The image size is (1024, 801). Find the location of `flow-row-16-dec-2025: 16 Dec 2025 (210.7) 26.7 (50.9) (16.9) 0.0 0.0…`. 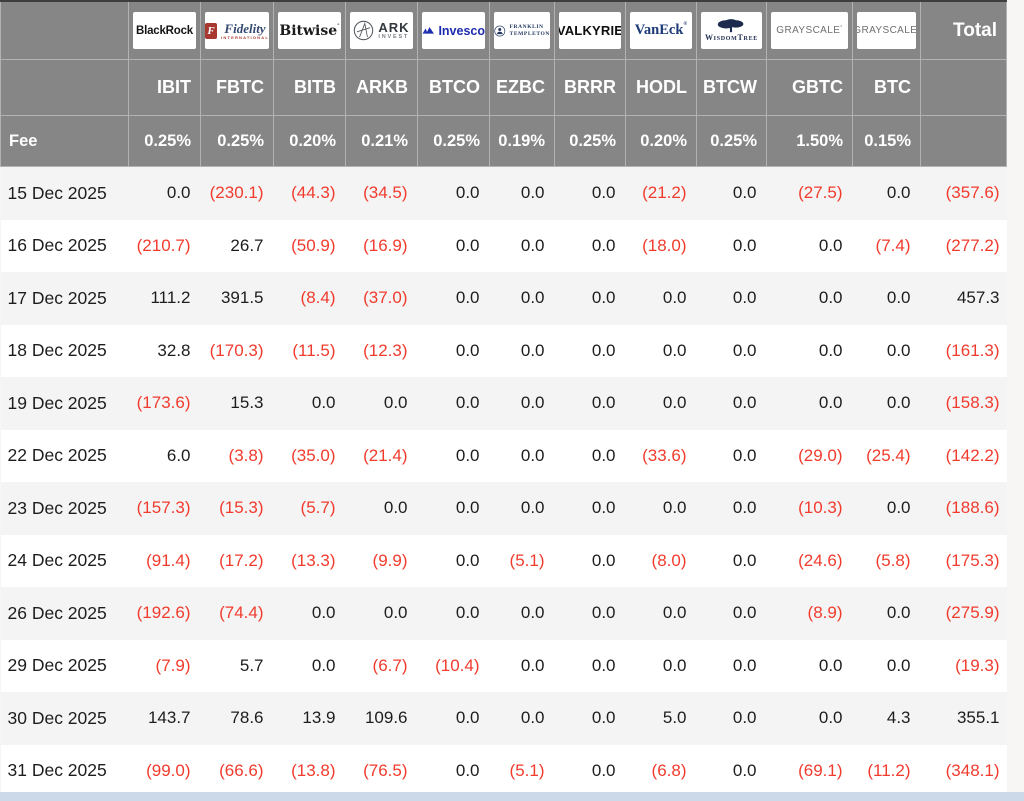

flow-row-16-dec-2025: 16 Dec 2025 (210.7) 26.7 (50.9) (16.9) 0.0 0.0… is located at coordinates (503, 245).